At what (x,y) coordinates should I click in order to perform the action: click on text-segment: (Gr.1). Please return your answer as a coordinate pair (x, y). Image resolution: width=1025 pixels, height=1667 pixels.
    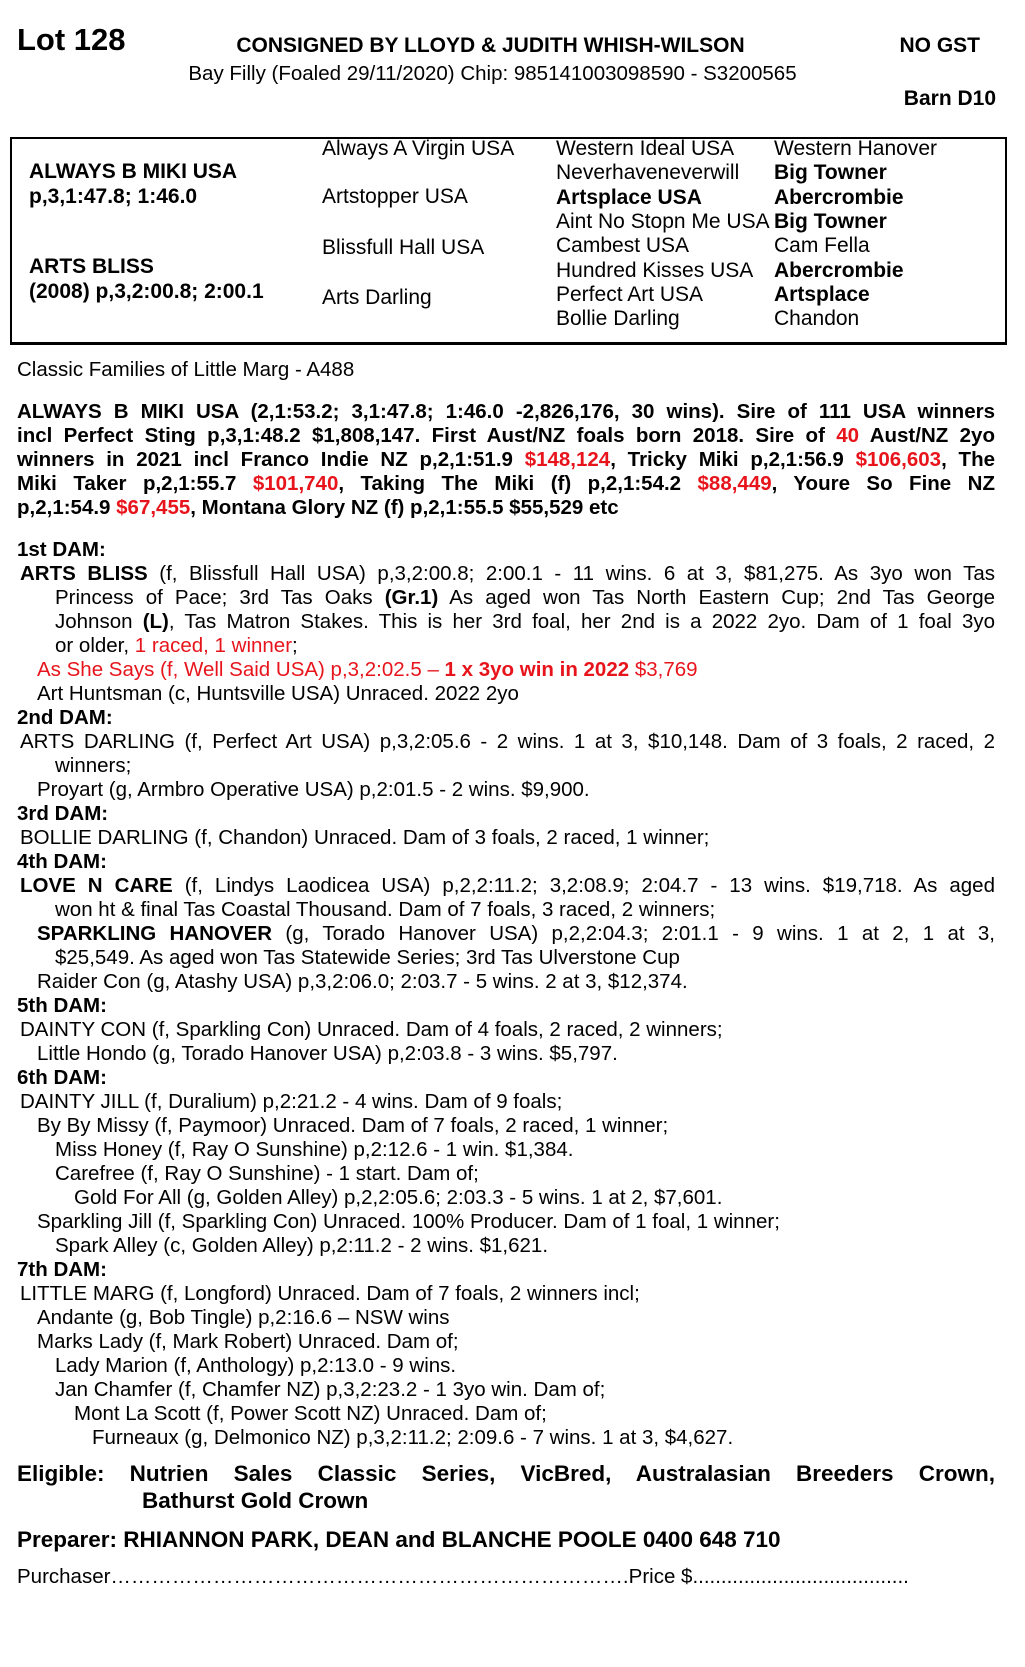
    Looking at the image, I should click on (411, 597).